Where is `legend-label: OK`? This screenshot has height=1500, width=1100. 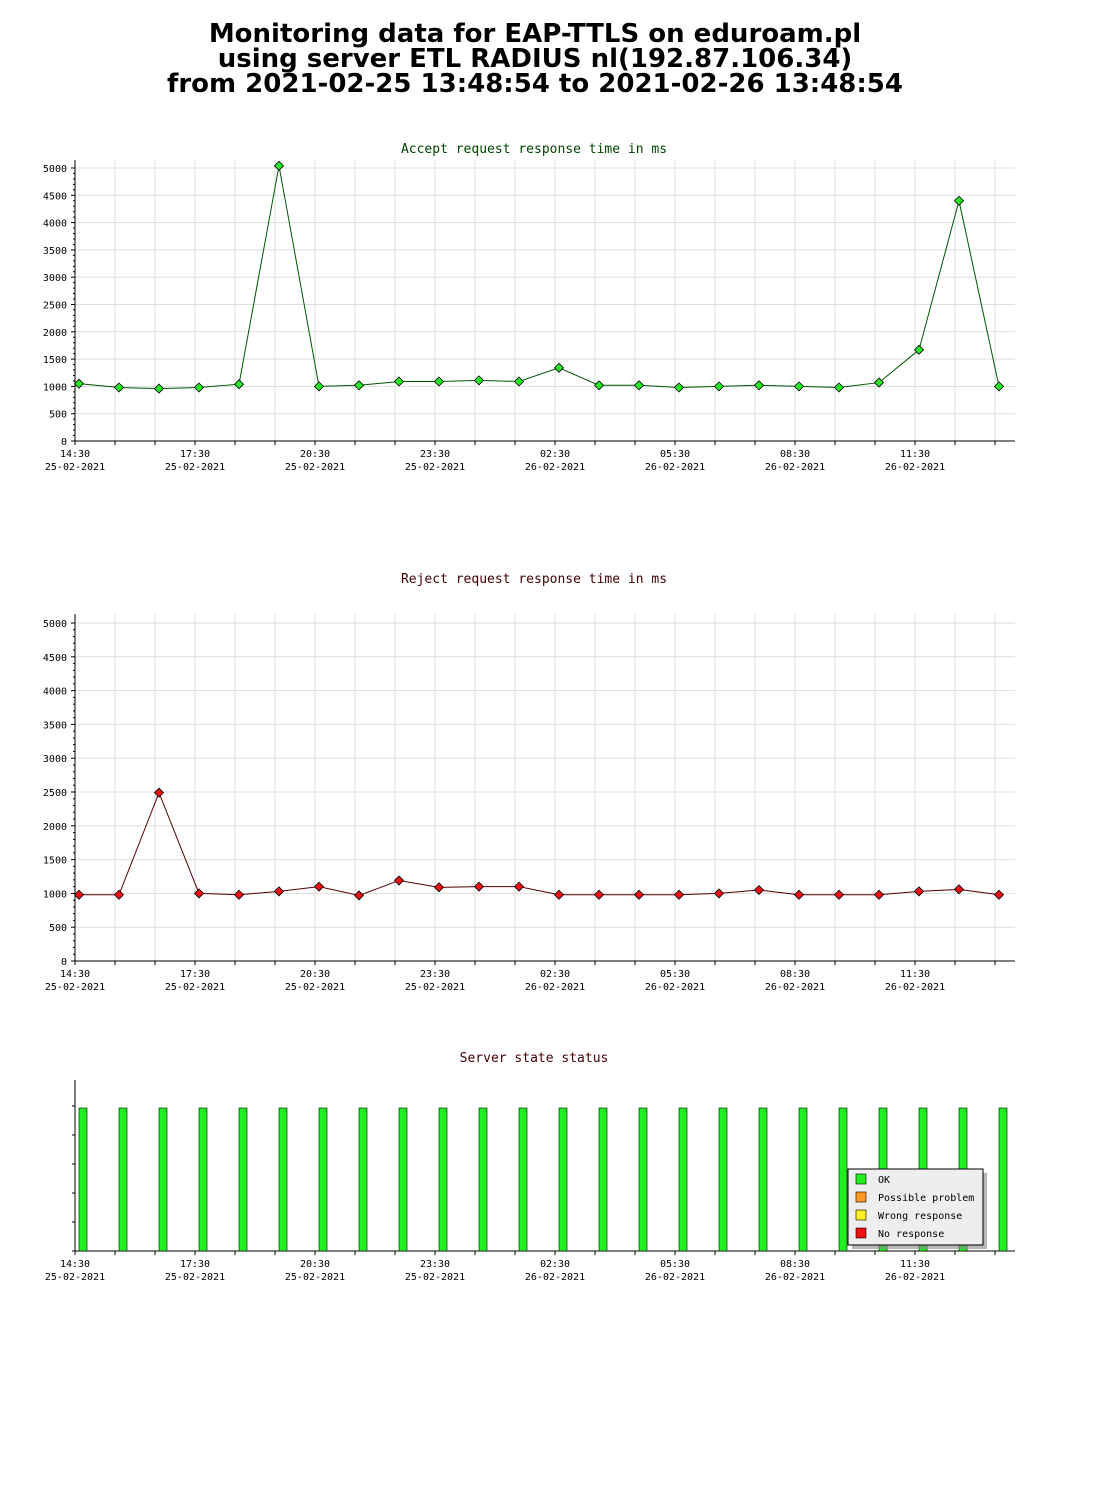
legend-label: OK is located at coordinates (884, 1180).